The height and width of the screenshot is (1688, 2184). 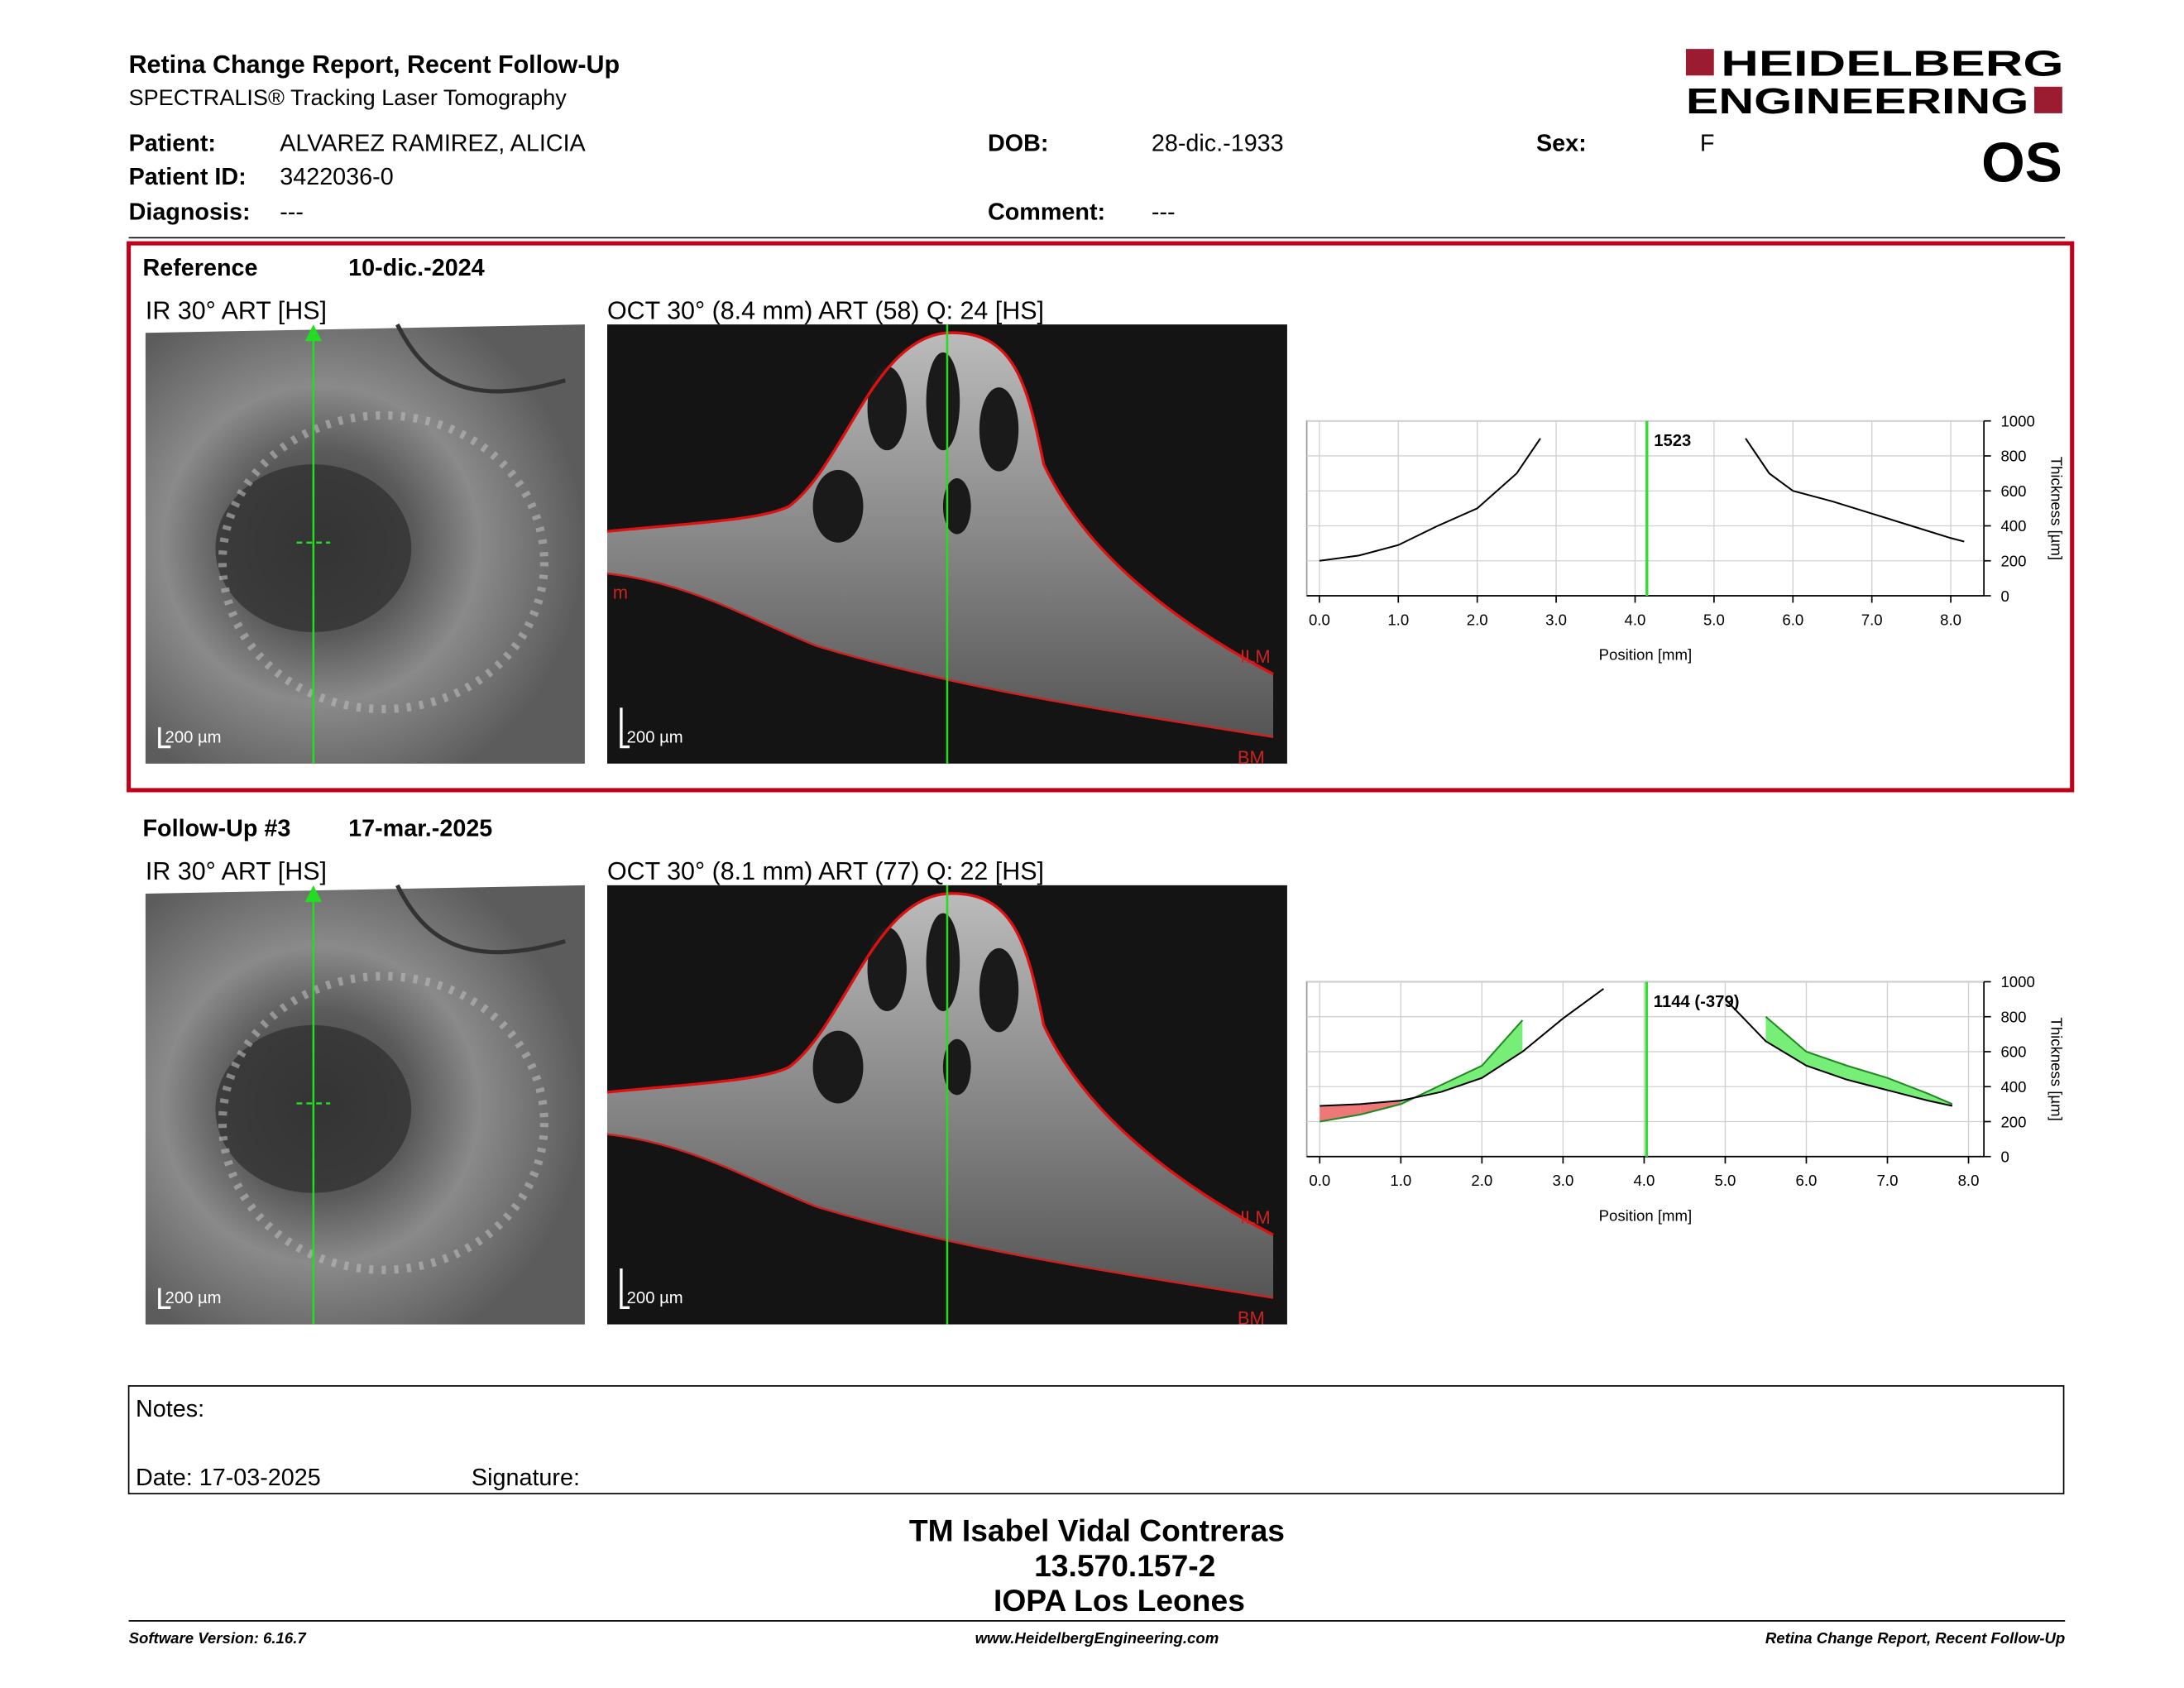 I want to click on field-label: Comment:, so click(x=1046, y=212).